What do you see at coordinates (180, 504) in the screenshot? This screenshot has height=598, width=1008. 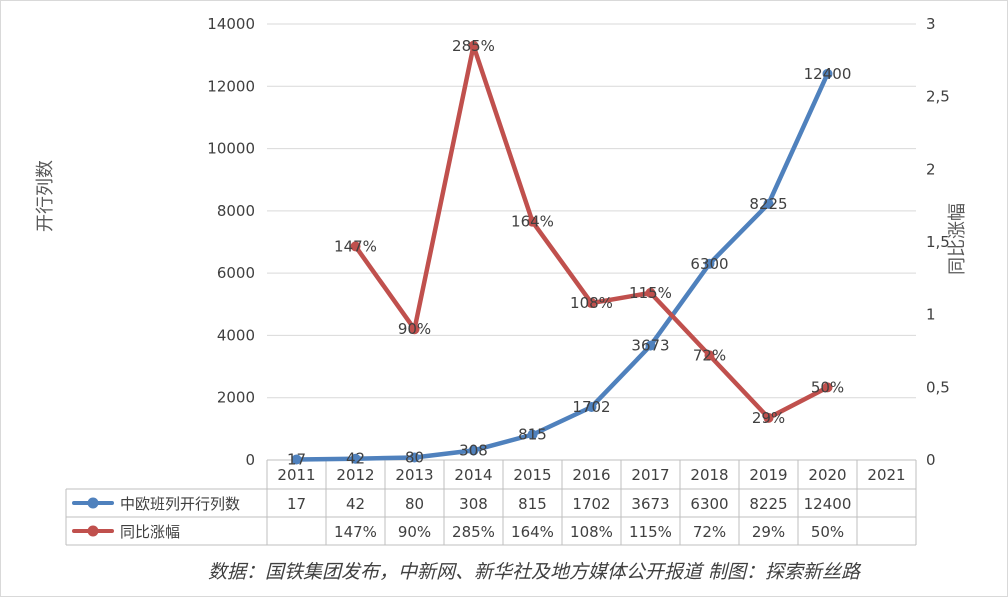 I see `legend-series-name: 中欧班列开行列数` at bounding box center [180, 504].